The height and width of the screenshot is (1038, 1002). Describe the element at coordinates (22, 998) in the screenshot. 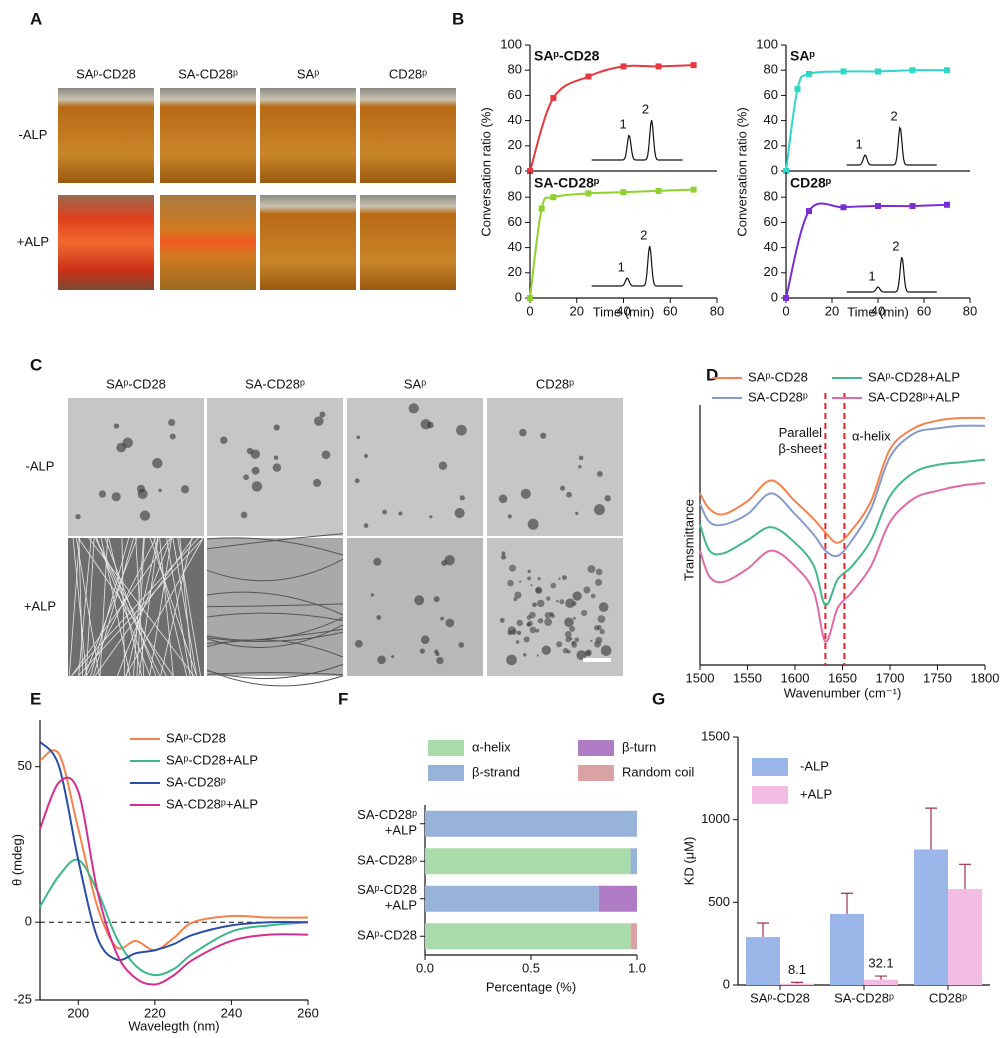

I see `y-tick-label: -25` at that location.